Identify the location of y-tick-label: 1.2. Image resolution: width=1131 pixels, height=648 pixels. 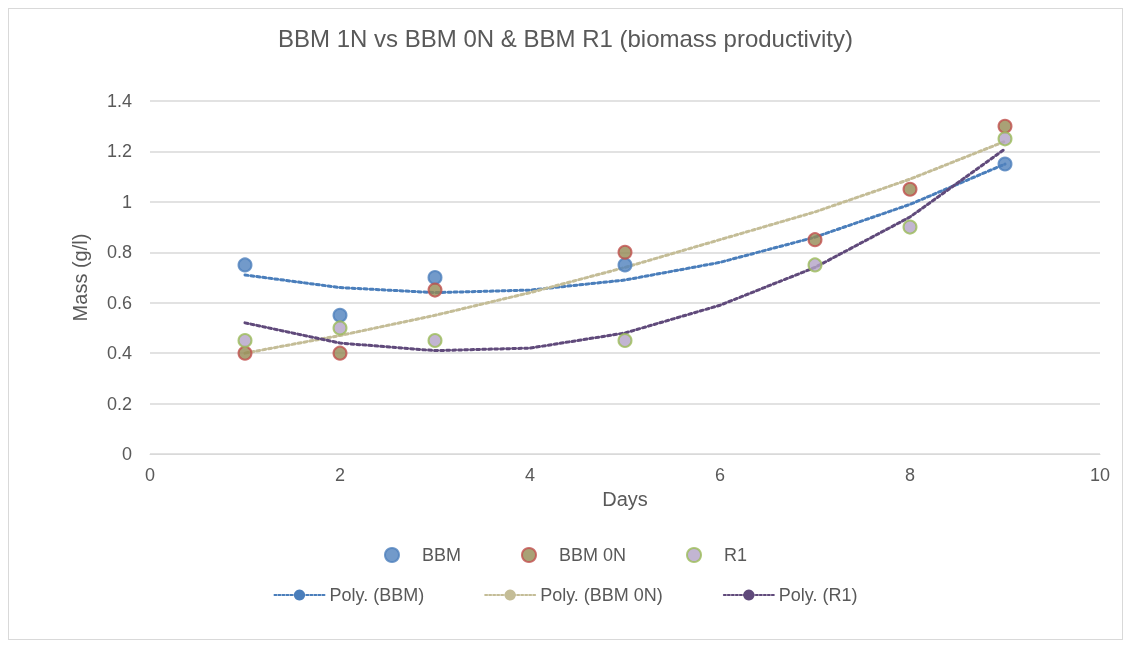
(119, 151).